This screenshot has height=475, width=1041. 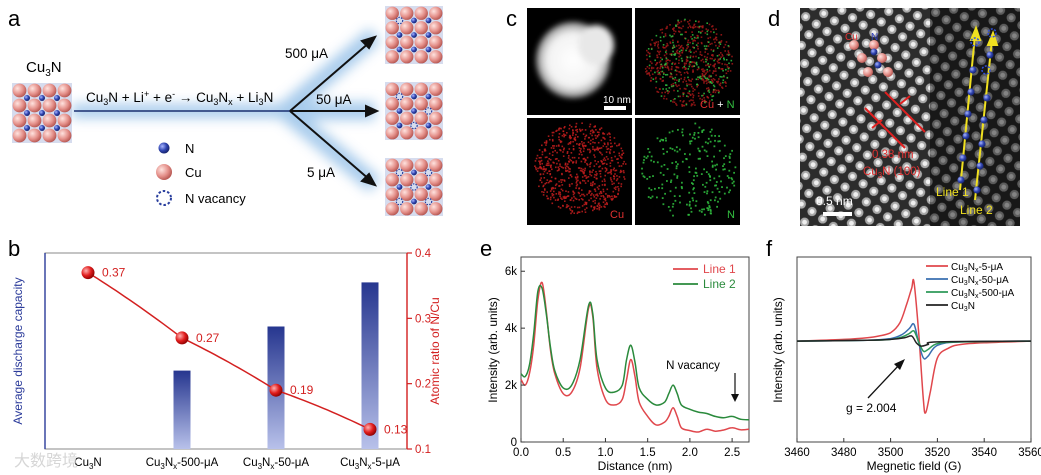 I want to click on plane-label: Cu3N (100), so click(x=892, y=173).